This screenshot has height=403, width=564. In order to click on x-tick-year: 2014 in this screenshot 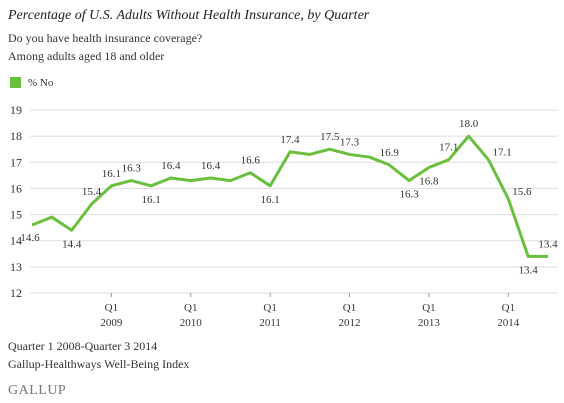, I will do `click(508, 323)`.